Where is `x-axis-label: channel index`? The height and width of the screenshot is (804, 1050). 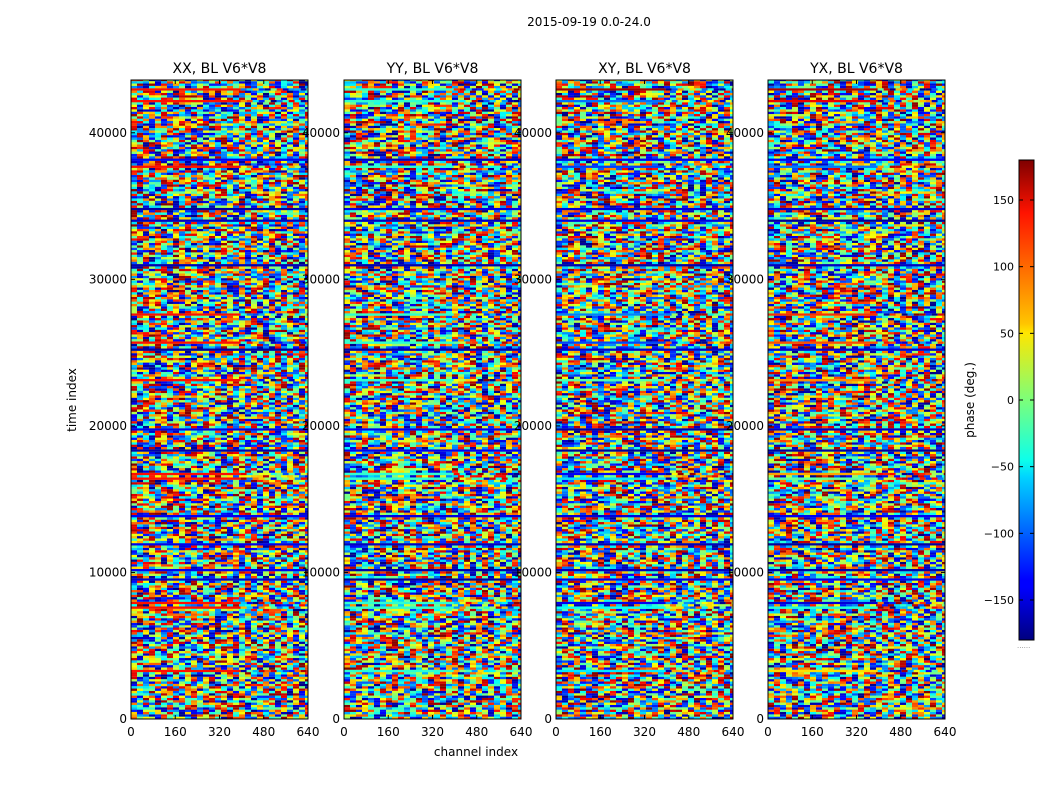
x-axis-label: channel index is located at coordinates (476, 752).